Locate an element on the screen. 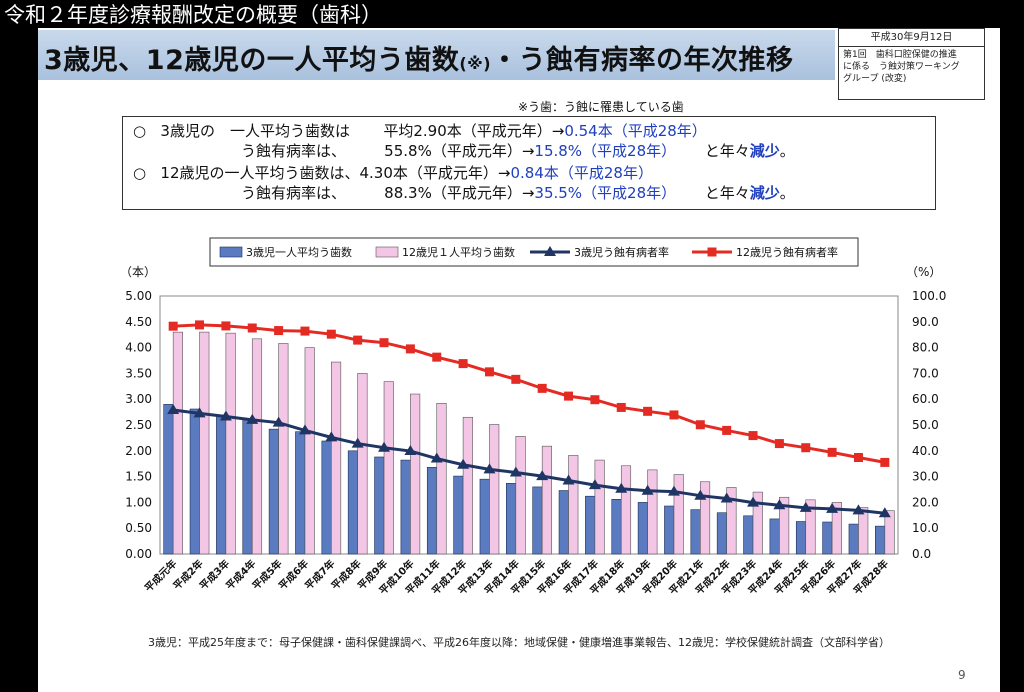 Image resolution: width=1024 pixels, height=692 pixels. video-title: 令和２年度診療報酬改定の概要（歯科） is located at coordinates (193, 15).